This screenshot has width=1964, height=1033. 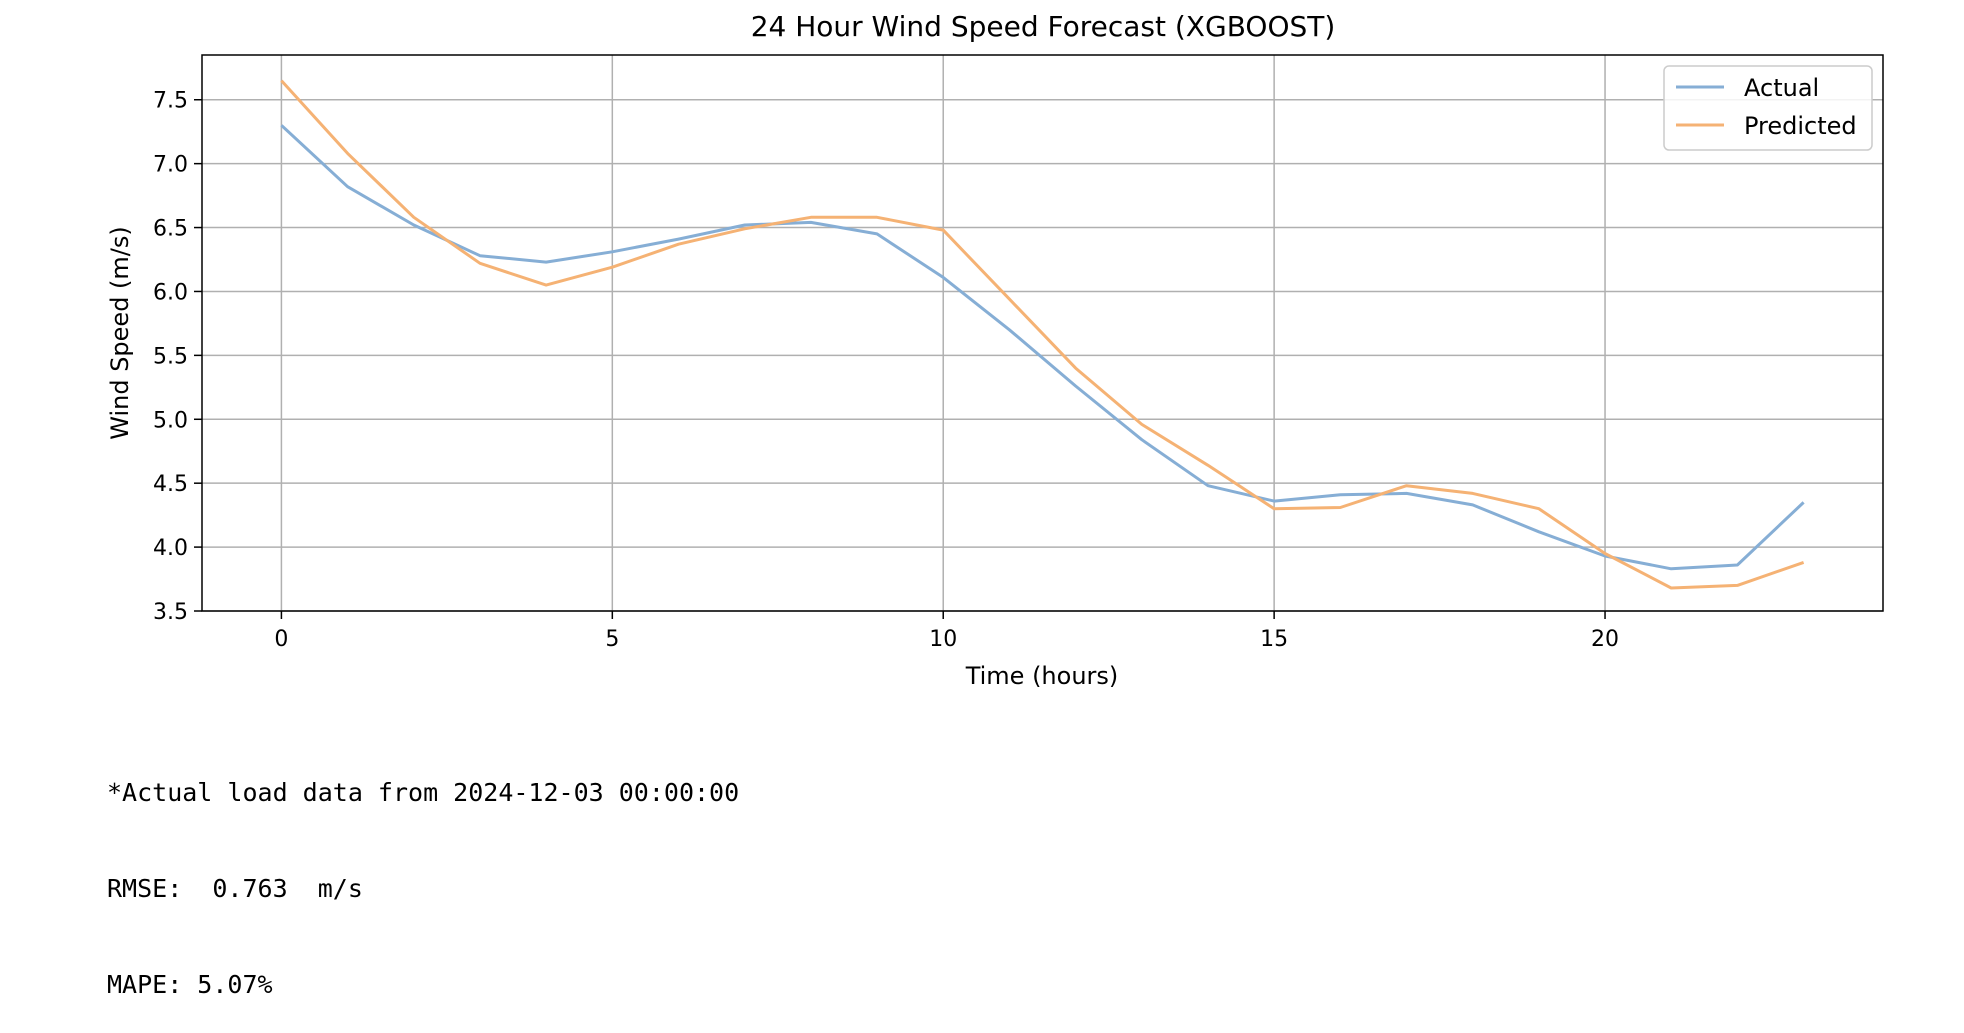 I want to click on x-tick-label: 0, so click(x=281, y=639).